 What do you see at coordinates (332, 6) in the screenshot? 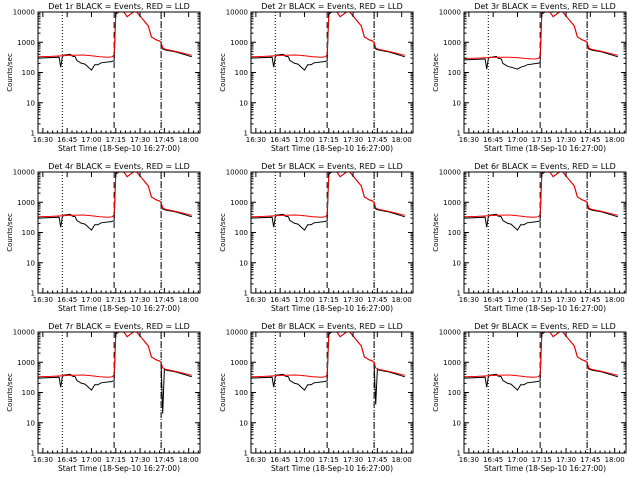
I see `panel-title: Det 2r BLACK = Events, RED = LLD` at bounding box center [332, 6].